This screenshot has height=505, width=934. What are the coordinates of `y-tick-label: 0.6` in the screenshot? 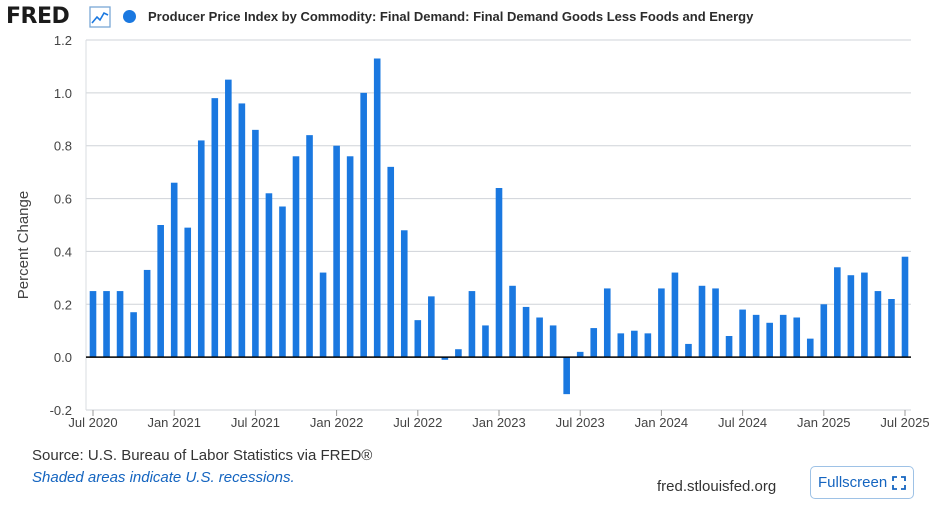 It's located at (63, 199).